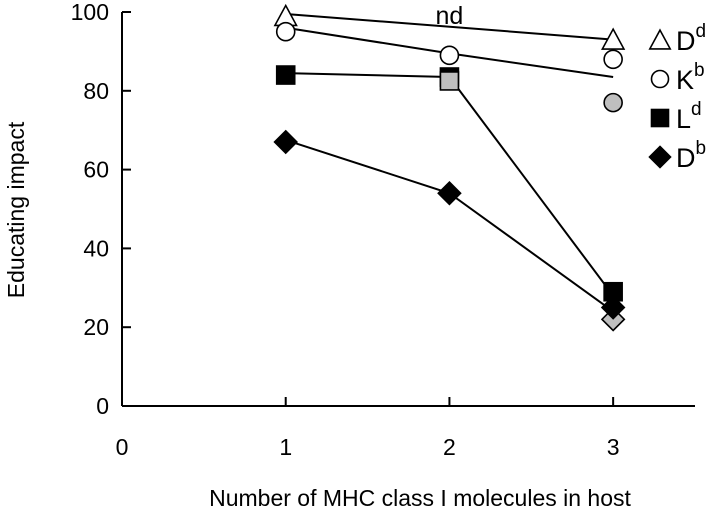  What do you see at coordinates (691, 38) in the screenshot?
I see `legend-label: Dd` at bounding box center [691, 38].